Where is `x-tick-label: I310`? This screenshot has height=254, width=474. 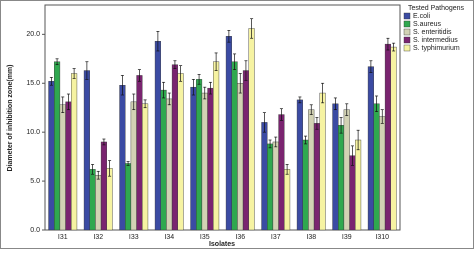
x-tick-label: I310 is located at coordinates (382, 237).